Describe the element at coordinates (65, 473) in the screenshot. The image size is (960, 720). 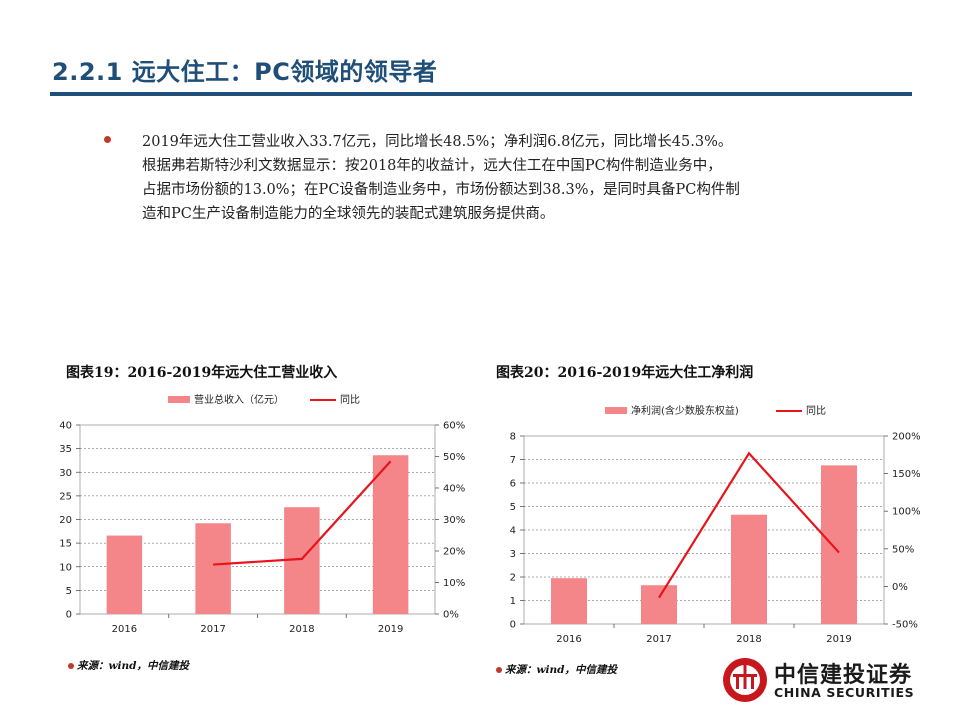
I see `chart1-y-left-tick-label: 30` at that location.